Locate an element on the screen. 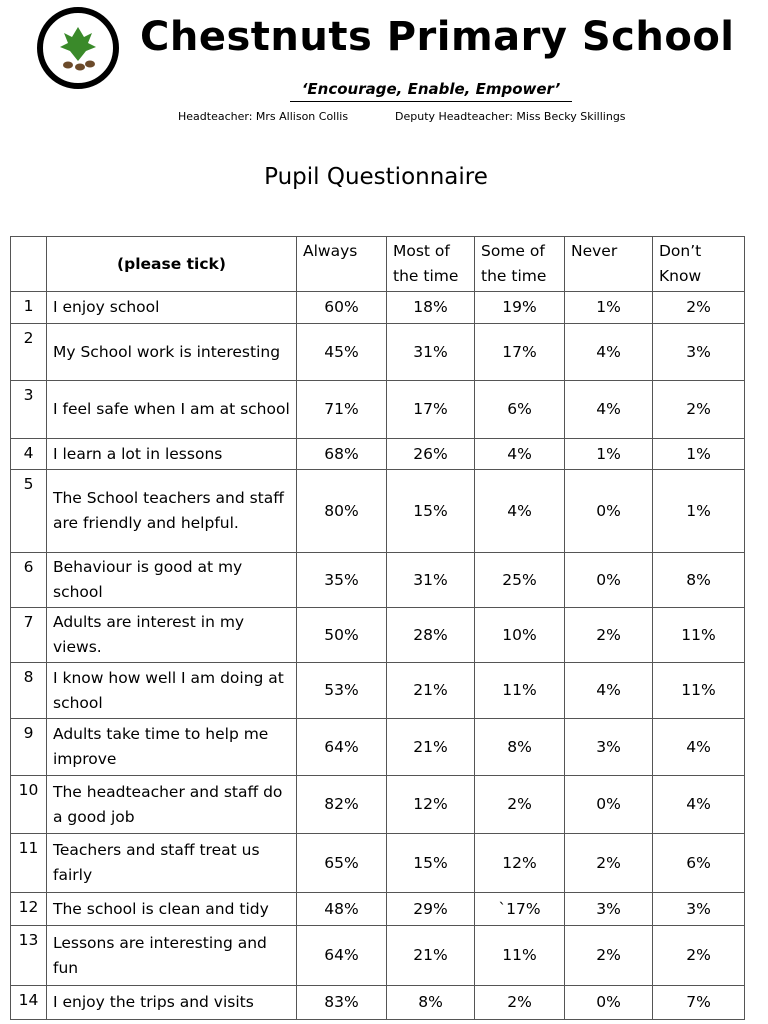 This screenshot has height=1024, width=768. row-number: 8 is located at coordinates (28, 690).